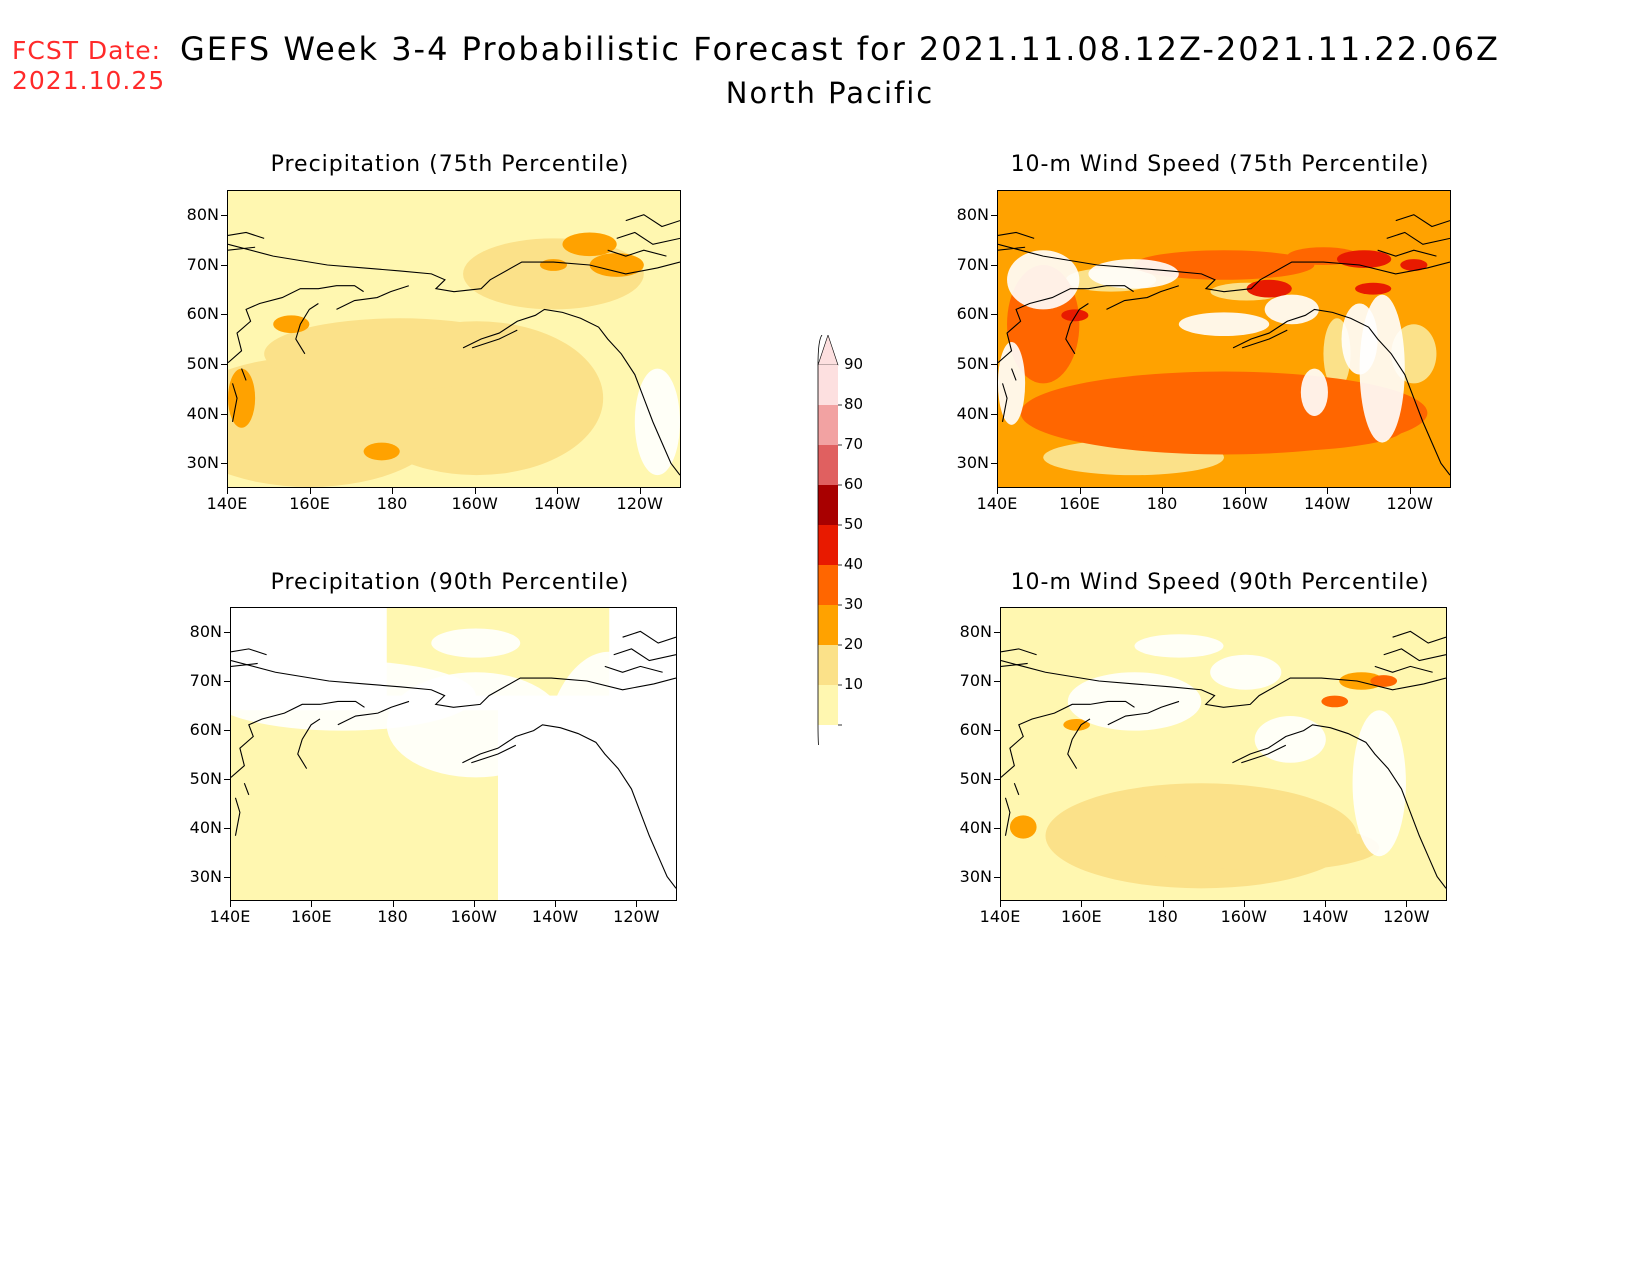  I want to click on forecast-date-label: FCST Date:, so click(87, 50).